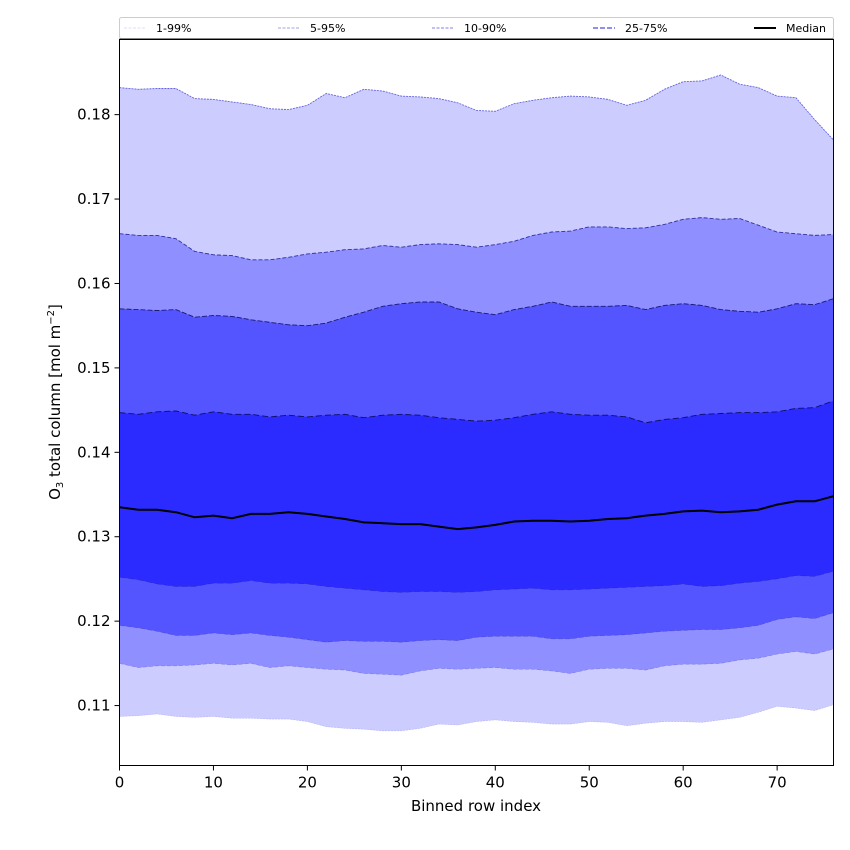  What do you see at coordinates (646, 28) in the screenshot?
I see `legend-label: 25-75%` at bounding box center [646, 28].